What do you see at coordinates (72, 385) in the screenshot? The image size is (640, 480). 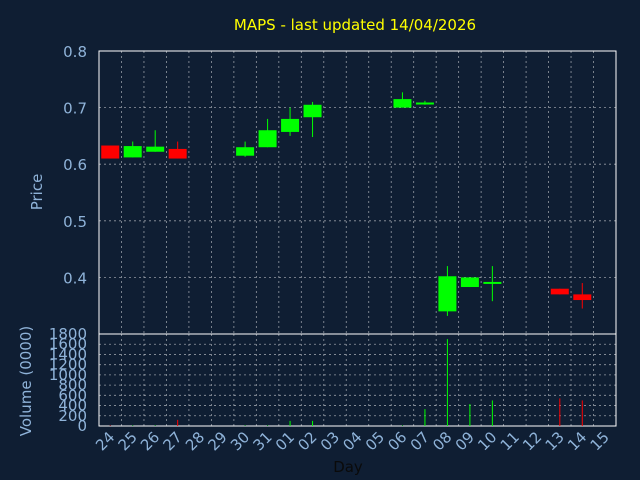 I see `volume-y-tick-label: 800` at bounding box center [72, 385].